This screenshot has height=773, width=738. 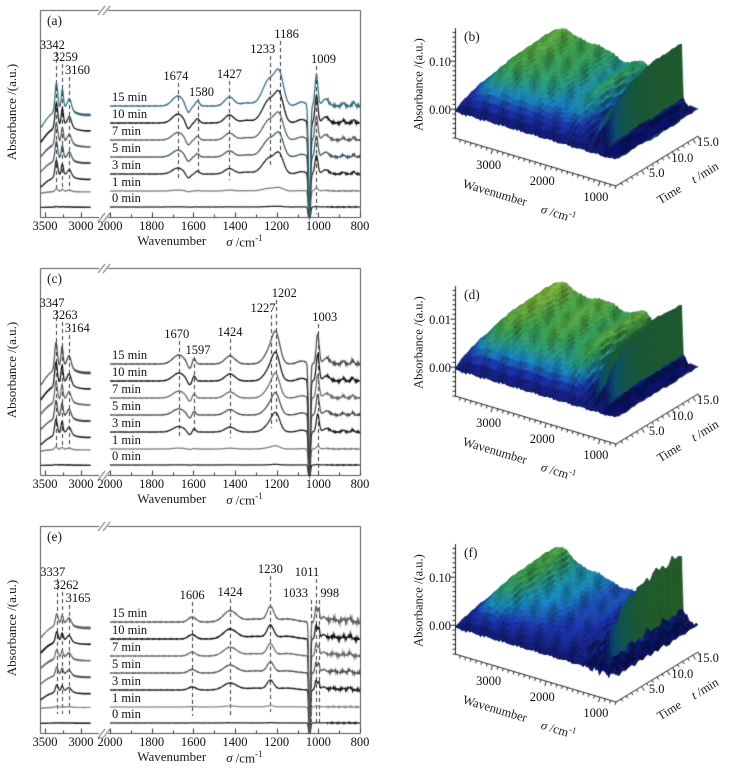 What do you see at coordinates (270, 569) in the screenshot?
I see `peak-wavenumber-label: 1230` at bounding box center [270, 569].